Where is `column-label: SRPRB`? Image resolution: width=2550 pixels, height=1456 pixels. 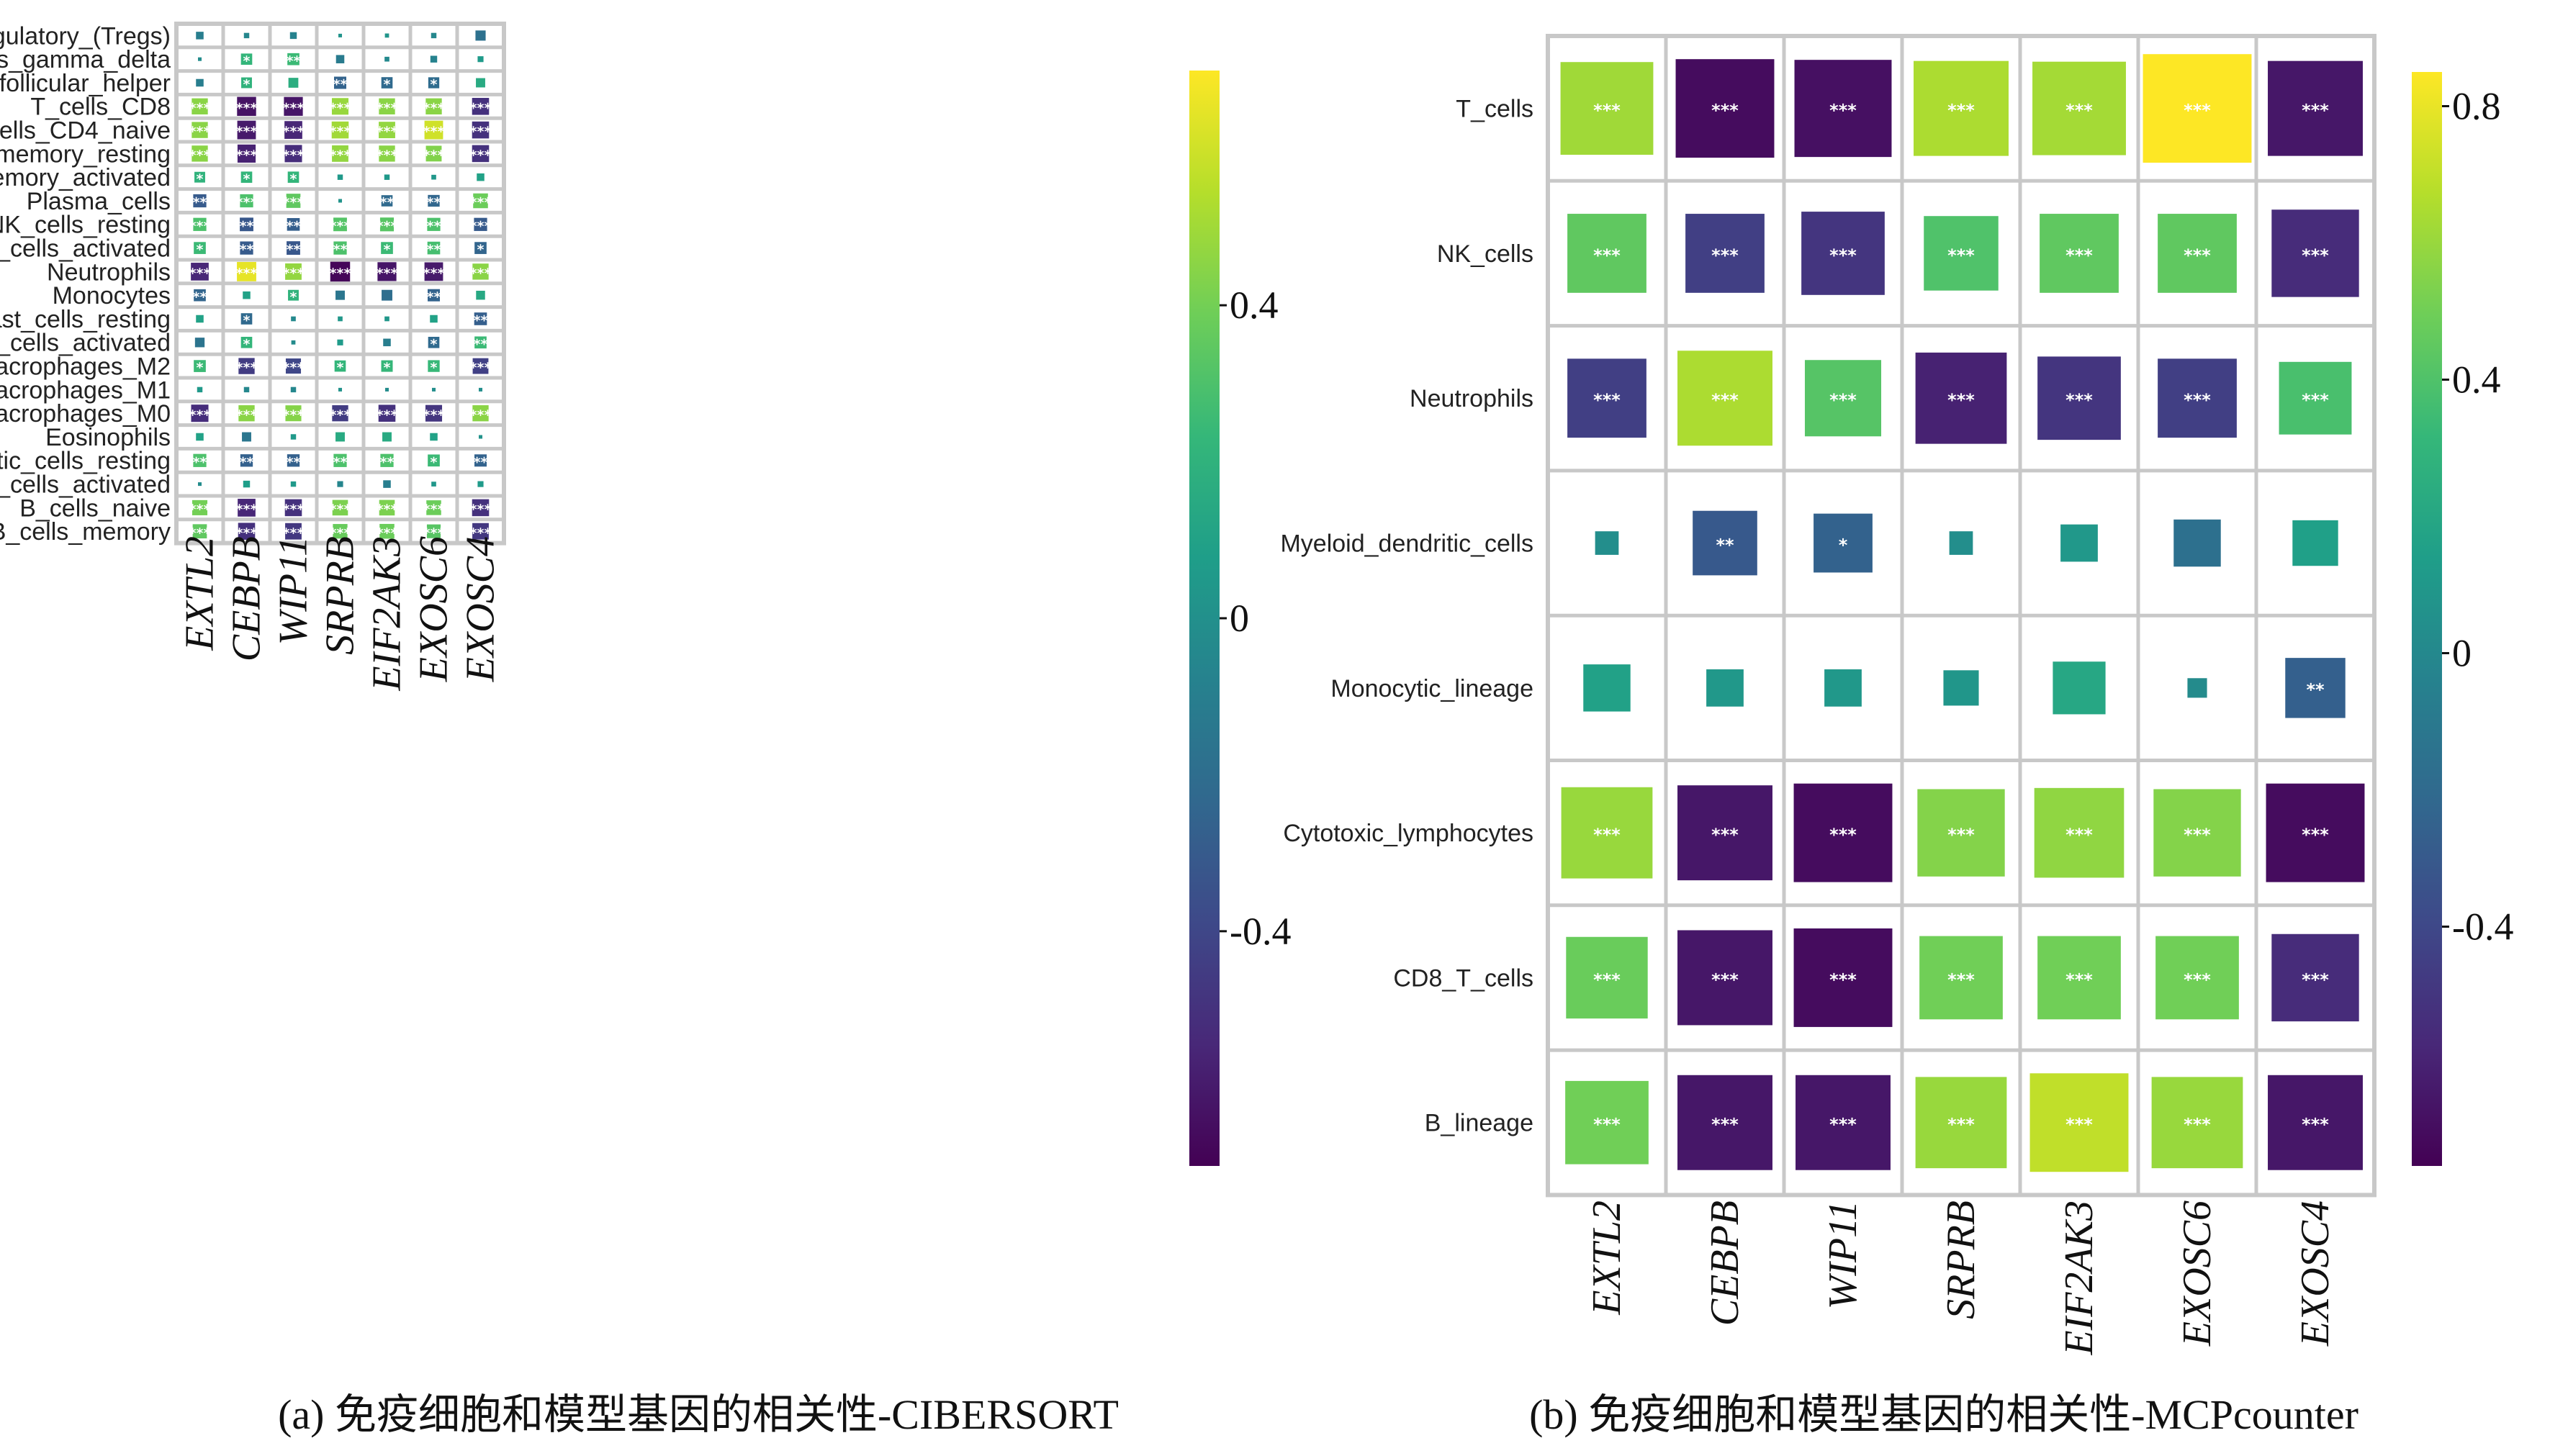
column-label: SRPRB is located at coordinates (340, 595).